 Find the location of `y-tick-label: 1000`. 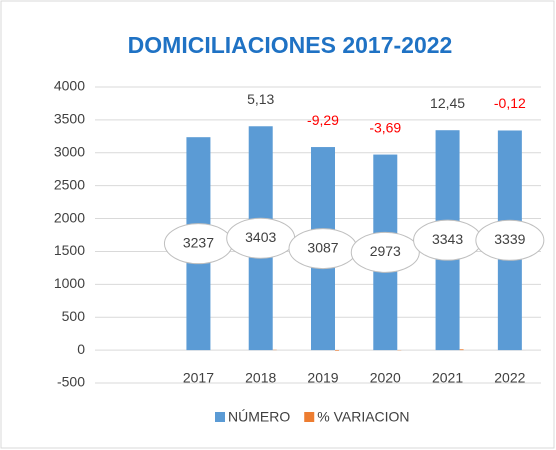

y-tick-label: 1000 is located at coordinates (69, 283).